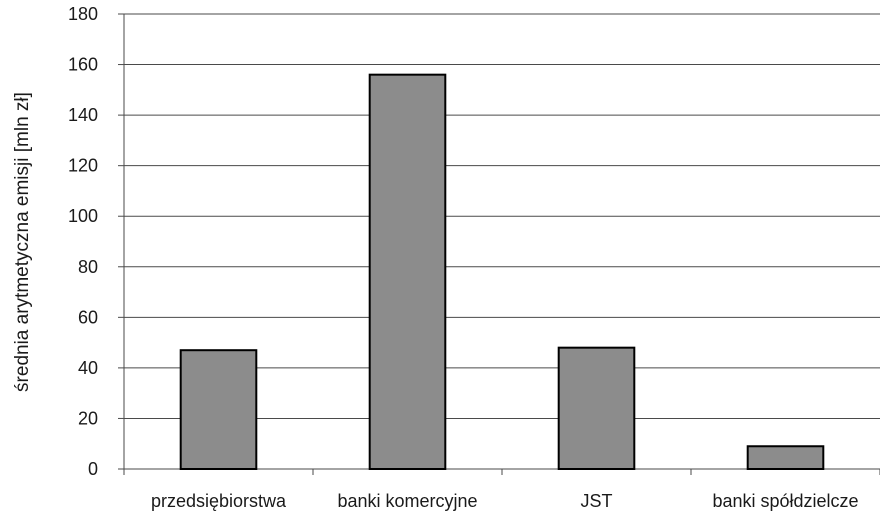 The image size is (880, 524). I want to click on y-tick-label: 0, so click(93, 469).